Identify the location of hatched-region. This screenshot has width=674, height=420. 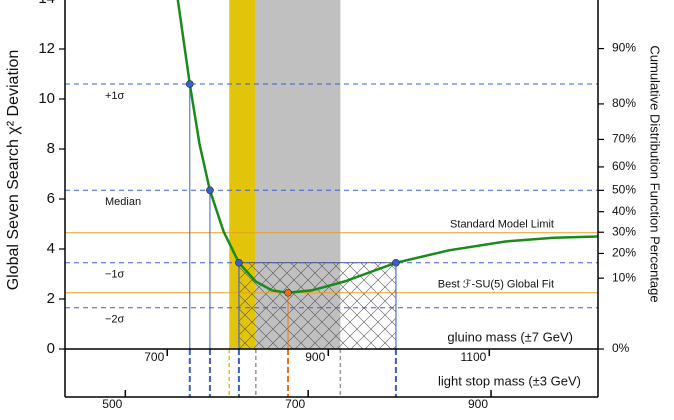
(317, 306).